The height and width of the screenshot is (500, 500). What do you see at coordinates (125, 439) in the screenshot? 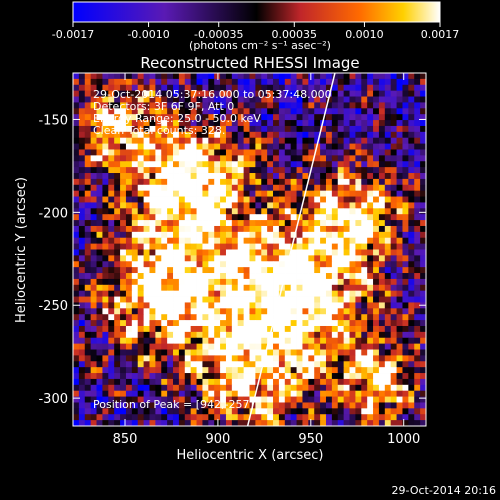
I see `x-tick-label: 850` at bounding box center [125, 439].